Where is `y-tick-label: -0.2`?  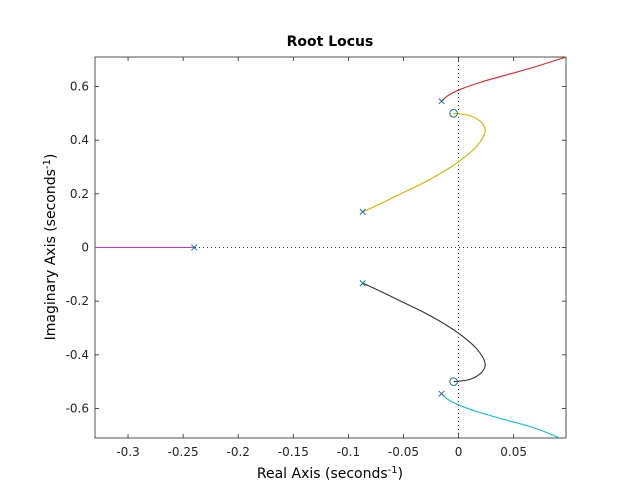
y-tick-label: -0.2 is located at coordinates (77, 301).